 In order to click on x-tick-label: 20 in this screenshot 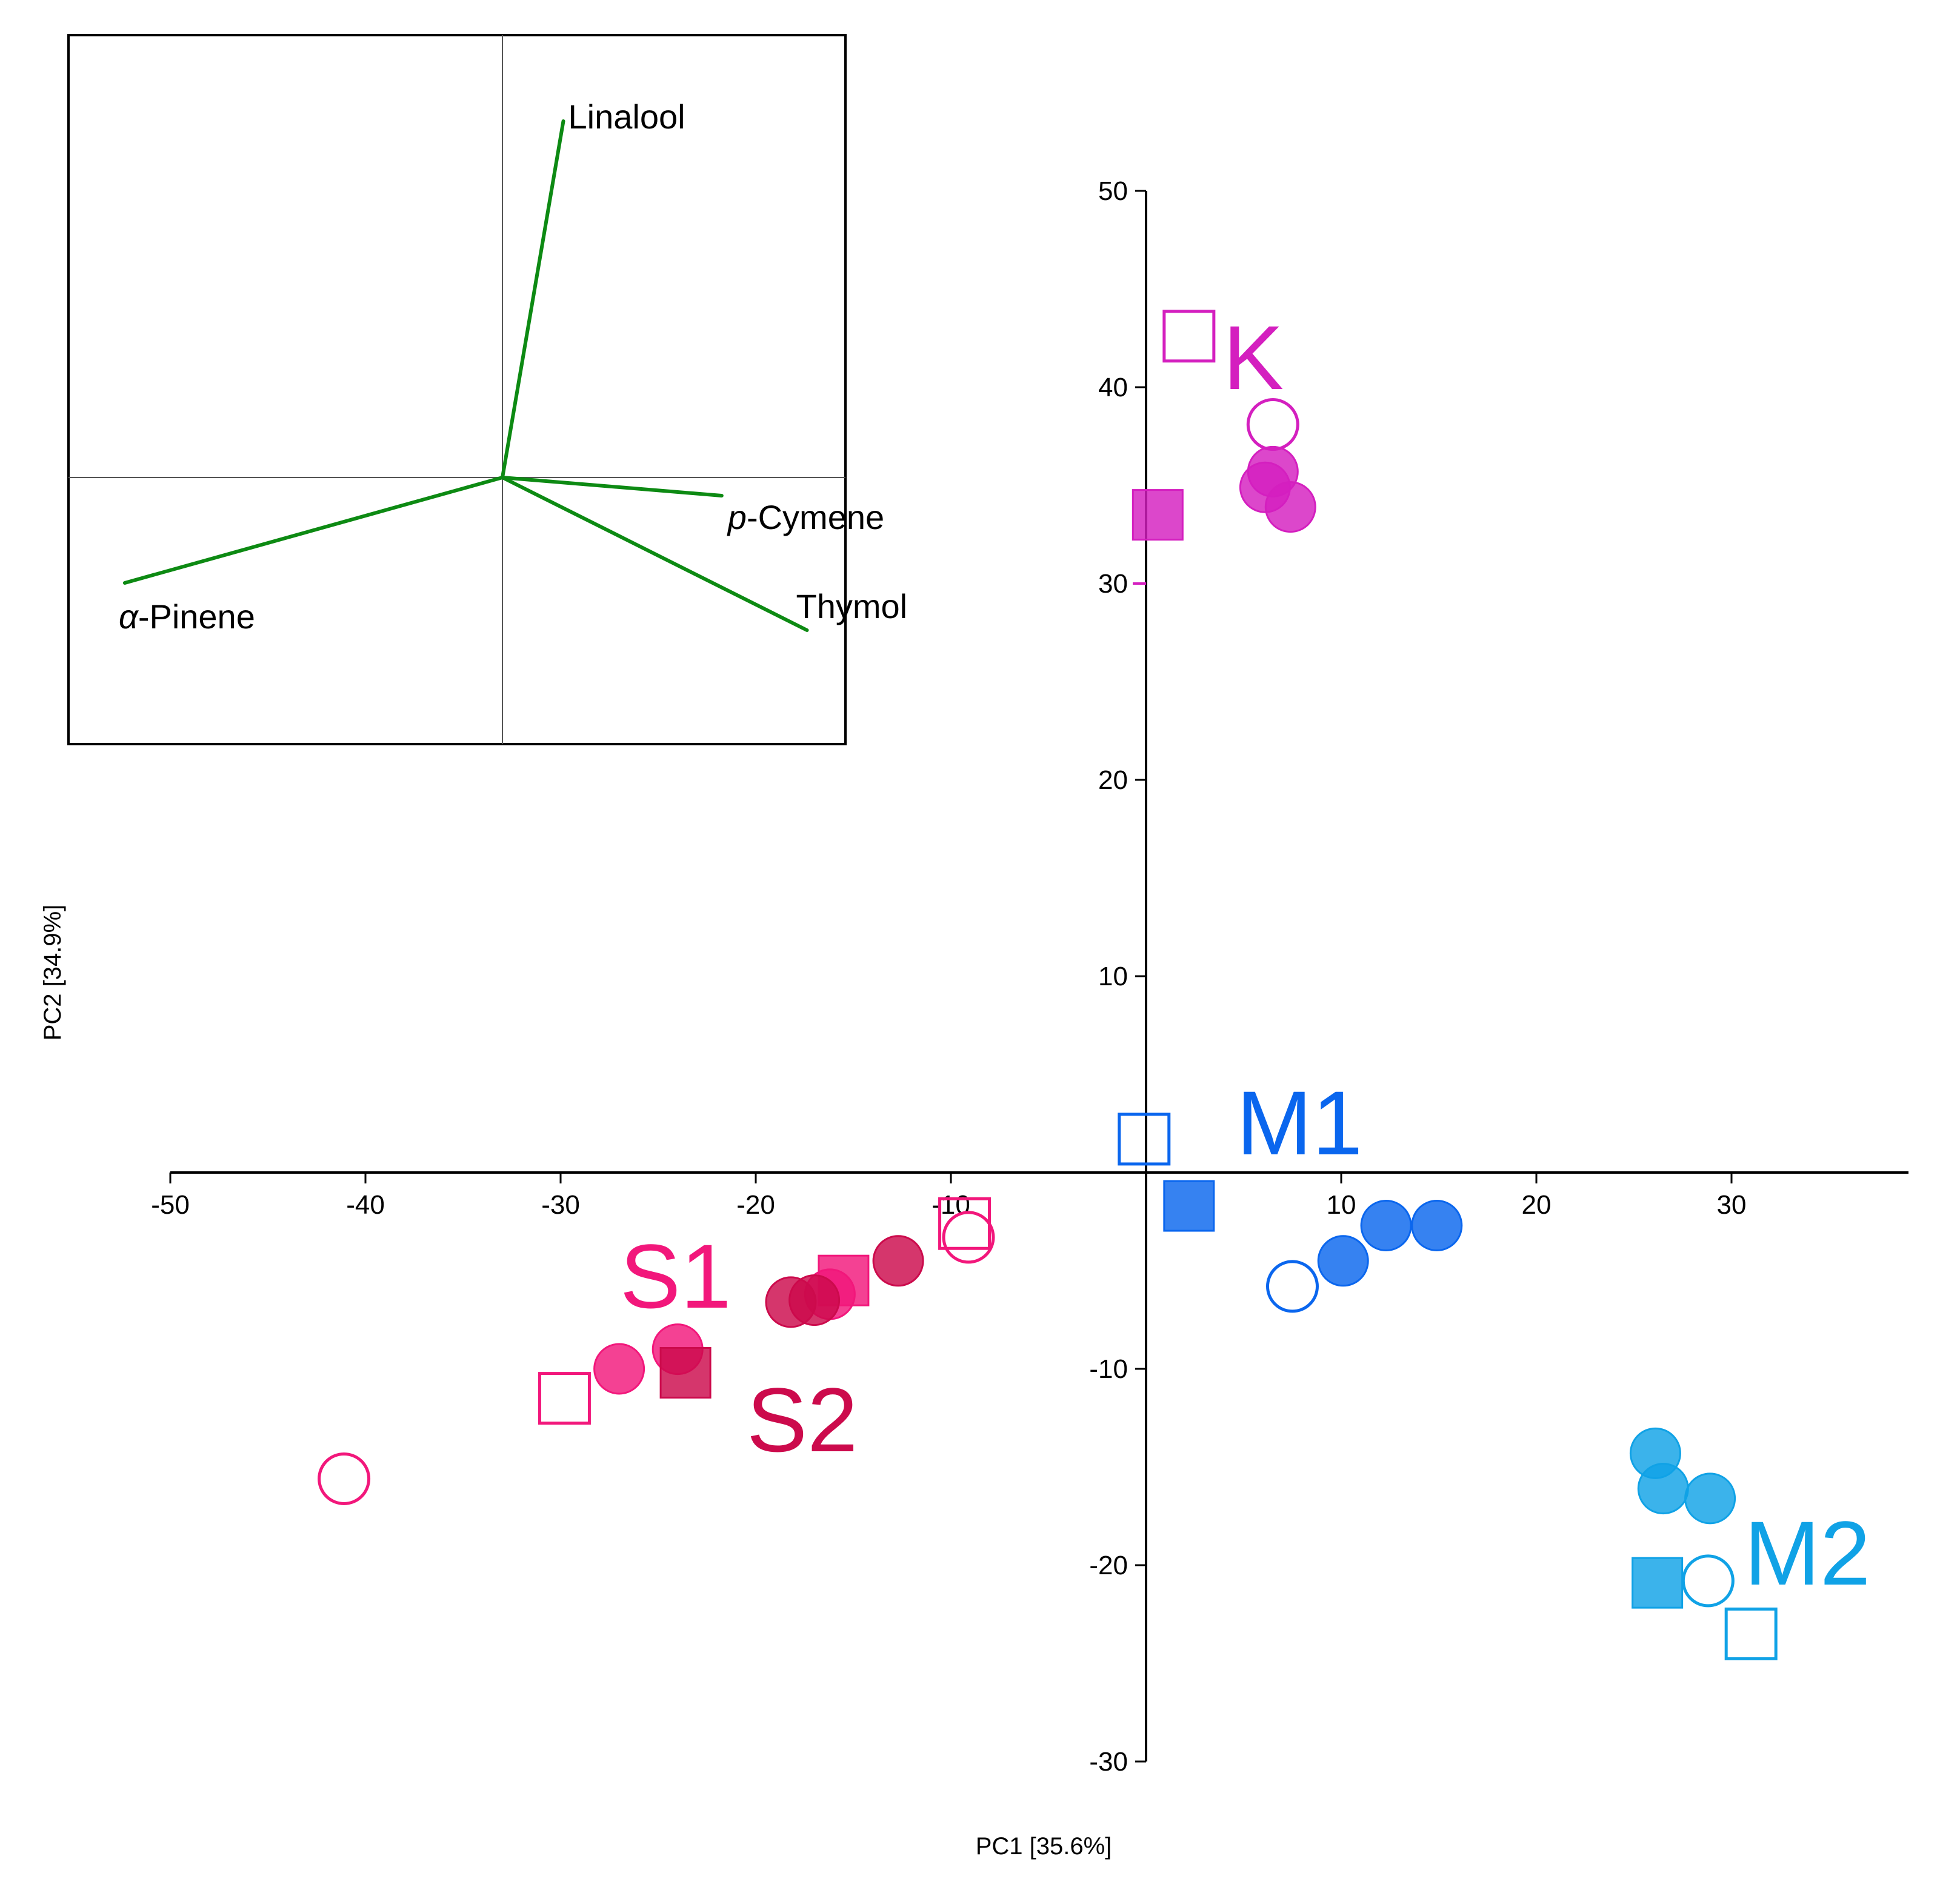, I will do `click(1537, 1205)`.